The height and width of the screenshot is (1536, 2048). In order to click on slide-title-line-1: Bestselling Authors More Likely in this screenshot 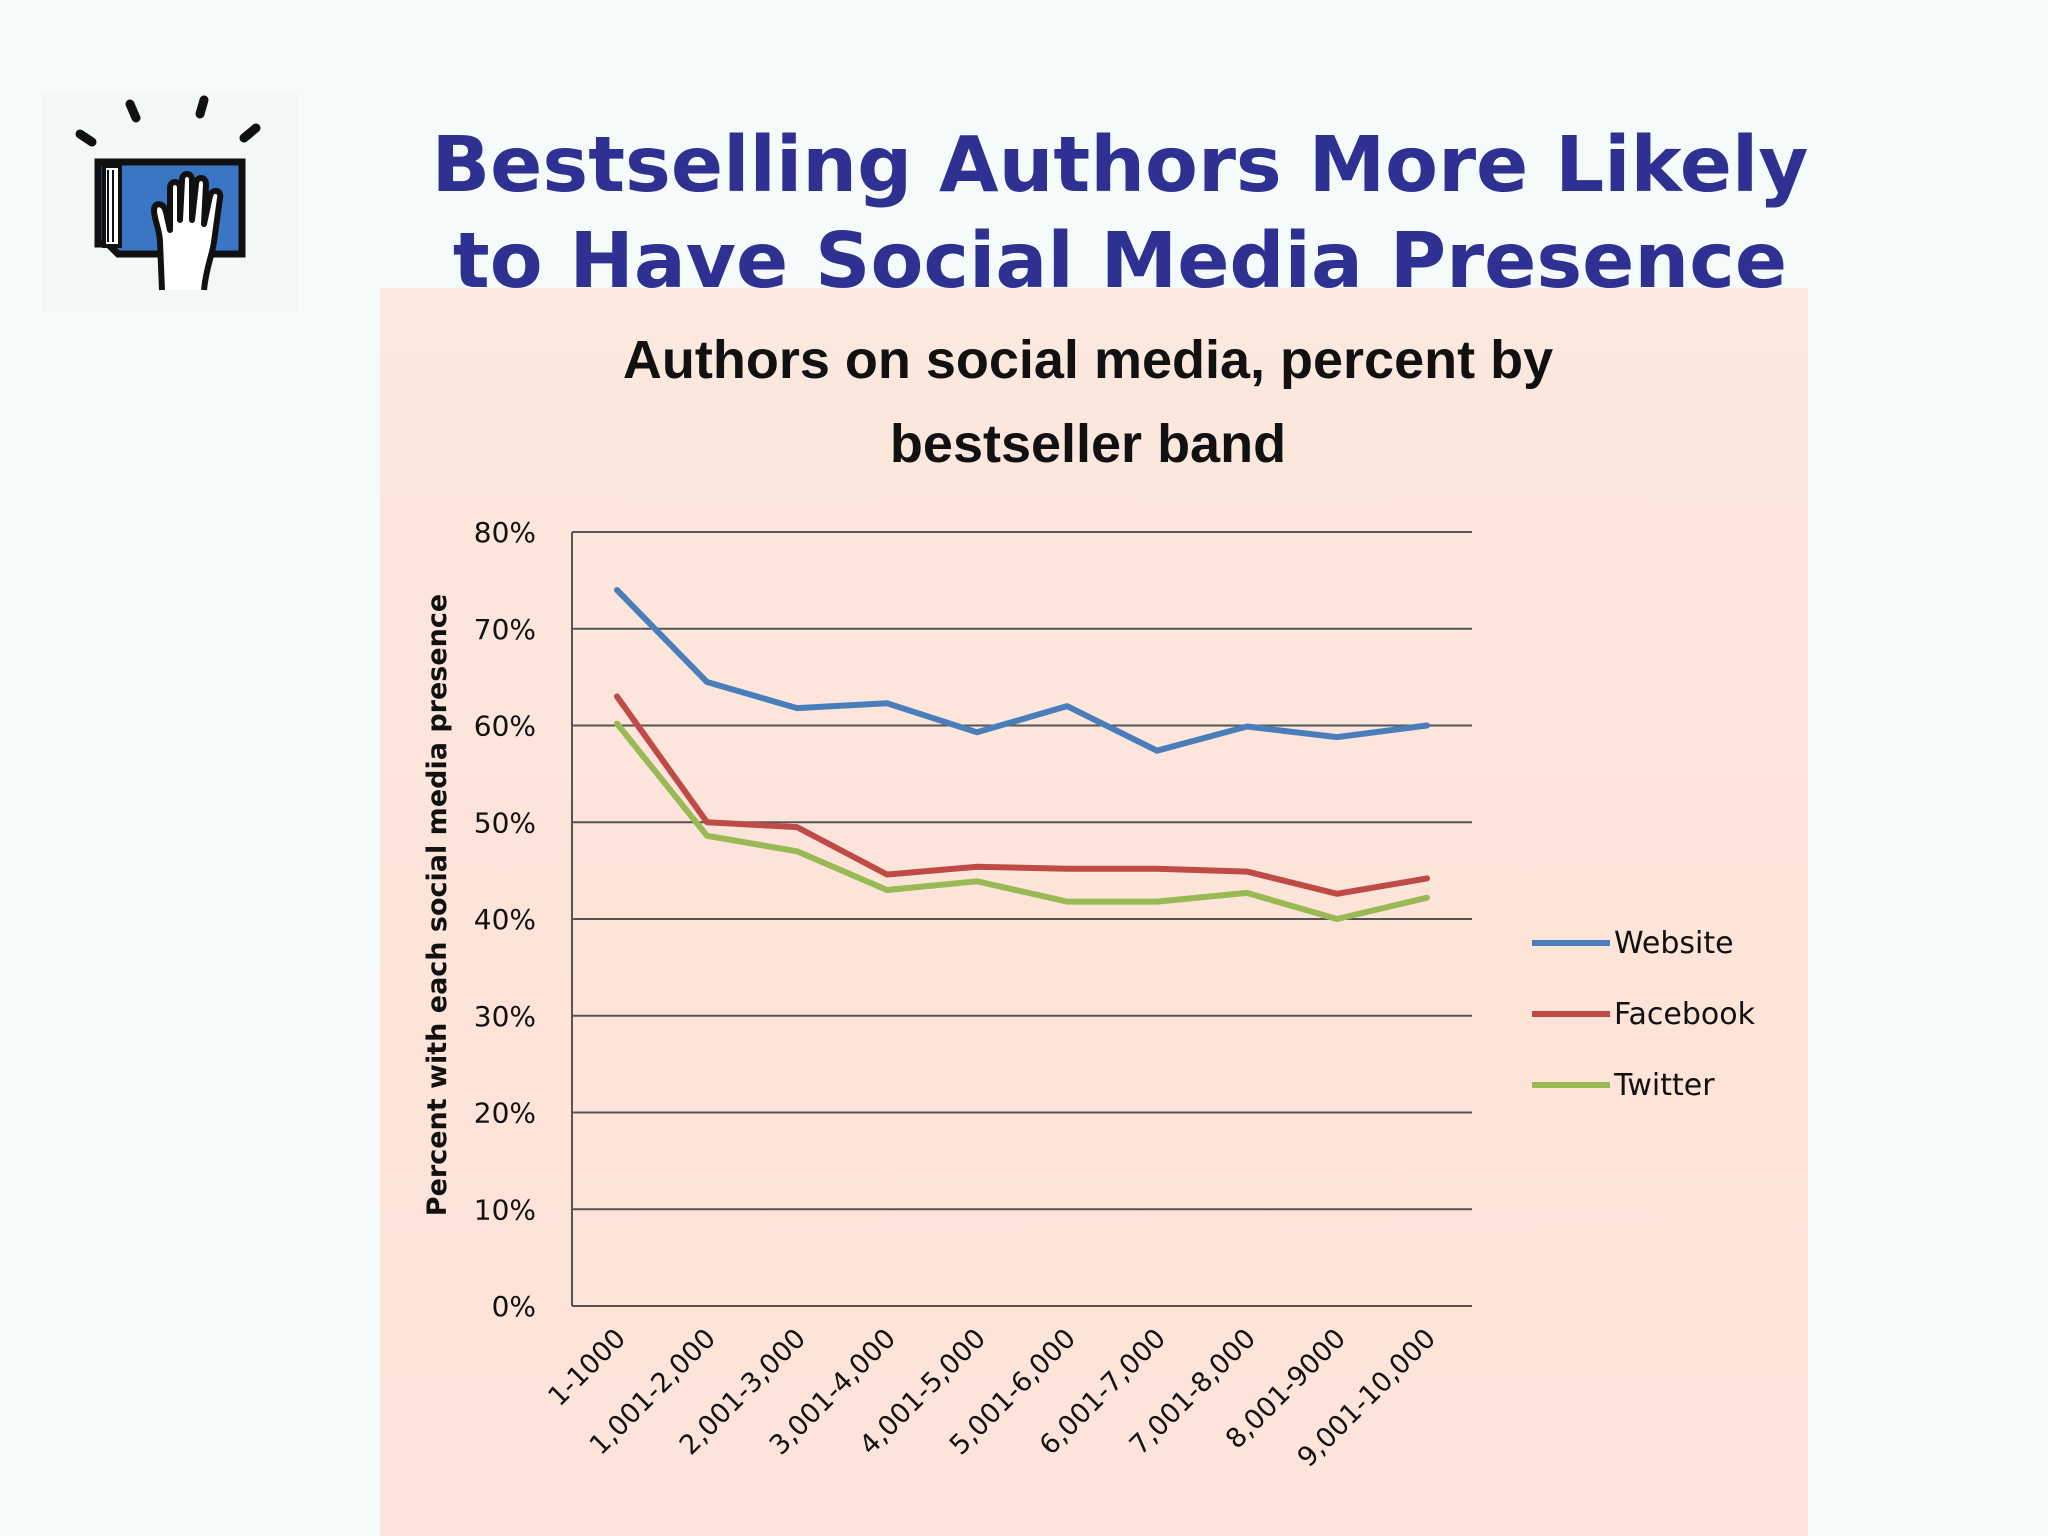, I will do `click(1120, 165)`.